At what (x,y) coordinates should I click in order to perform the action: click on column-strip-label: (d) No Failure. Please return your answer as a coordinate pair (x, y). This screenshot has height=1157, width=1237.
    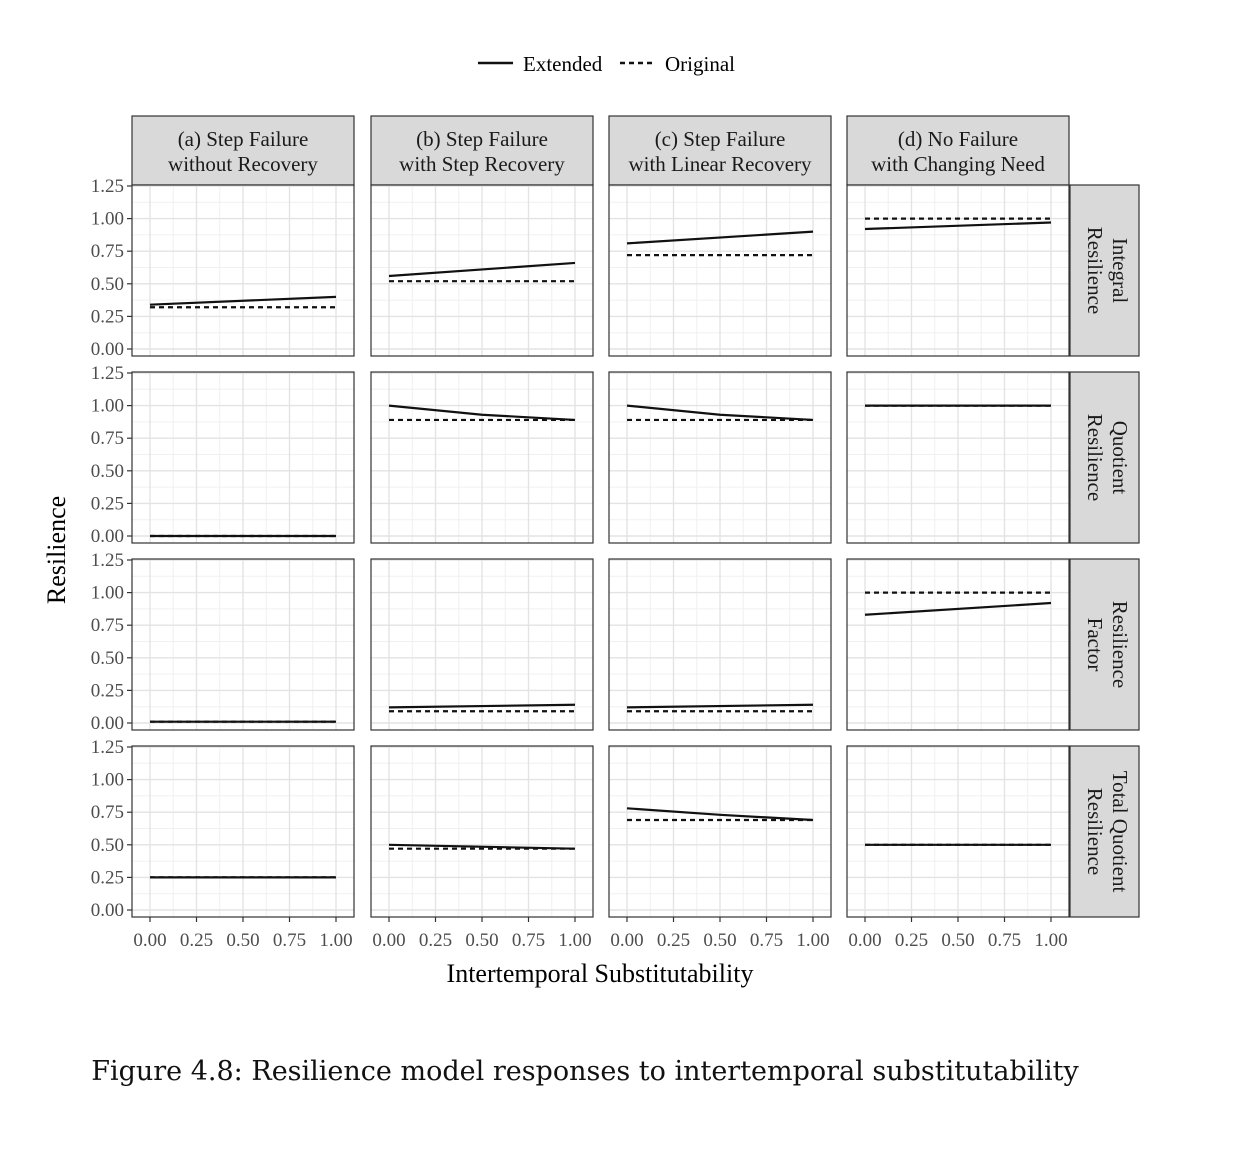
    Looking at the image, I should click on (958, 139).